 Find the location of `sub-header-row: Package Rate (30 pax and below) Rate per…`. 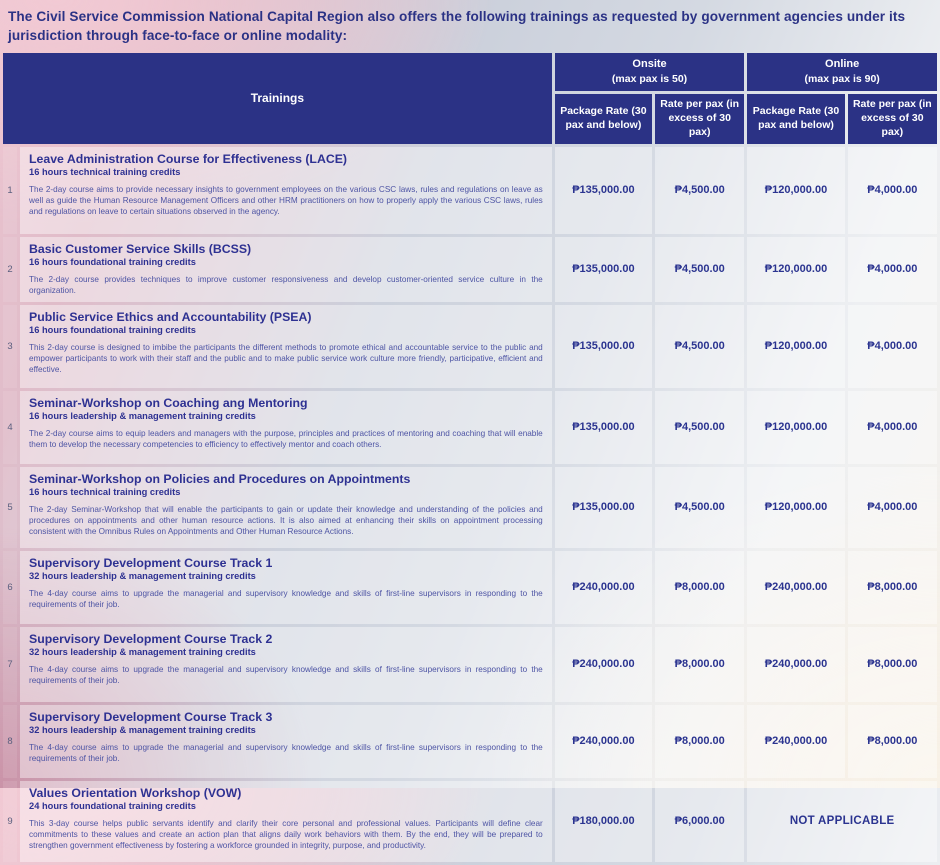

sub-header-row: Package Rate (30 pax and below) Rate per… is located at coordinates (470, 118).